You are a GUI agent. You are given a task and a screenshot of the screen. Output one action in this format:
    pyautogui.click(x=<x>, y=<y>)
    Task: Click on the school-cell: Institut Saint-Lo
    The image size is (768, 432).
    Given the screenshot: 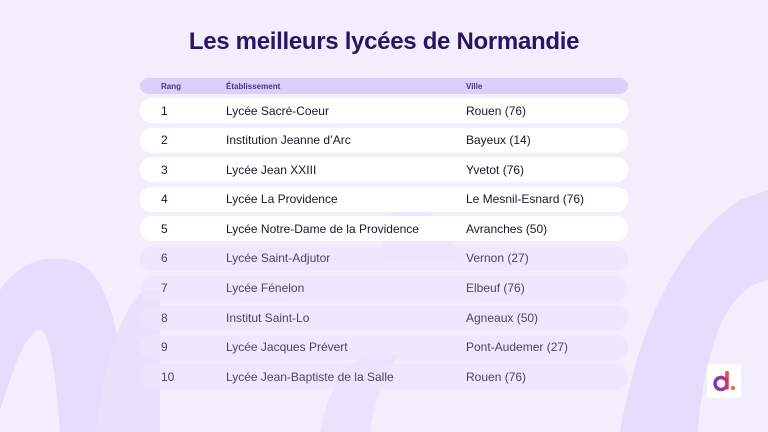 What is the action you would take?
    pyautogui.click(x=268, y=317)
    